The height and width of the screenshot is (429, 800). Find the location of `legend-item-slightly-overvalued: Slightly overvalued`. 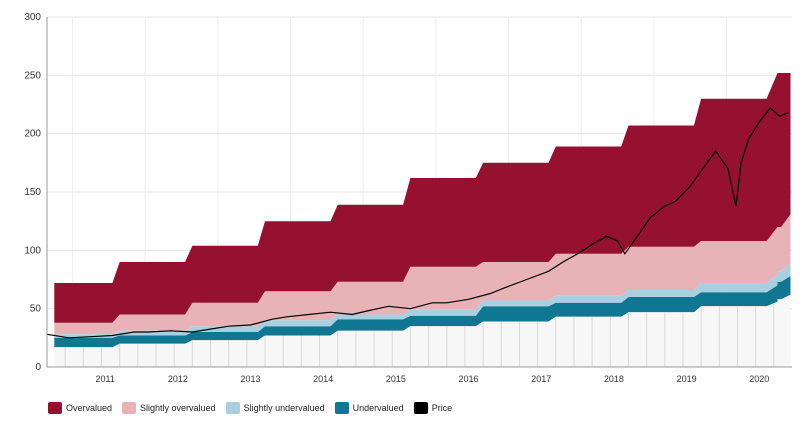

legend-item-slightly-overvalued: Slightly overvalued is located at coordinates (169, 408).